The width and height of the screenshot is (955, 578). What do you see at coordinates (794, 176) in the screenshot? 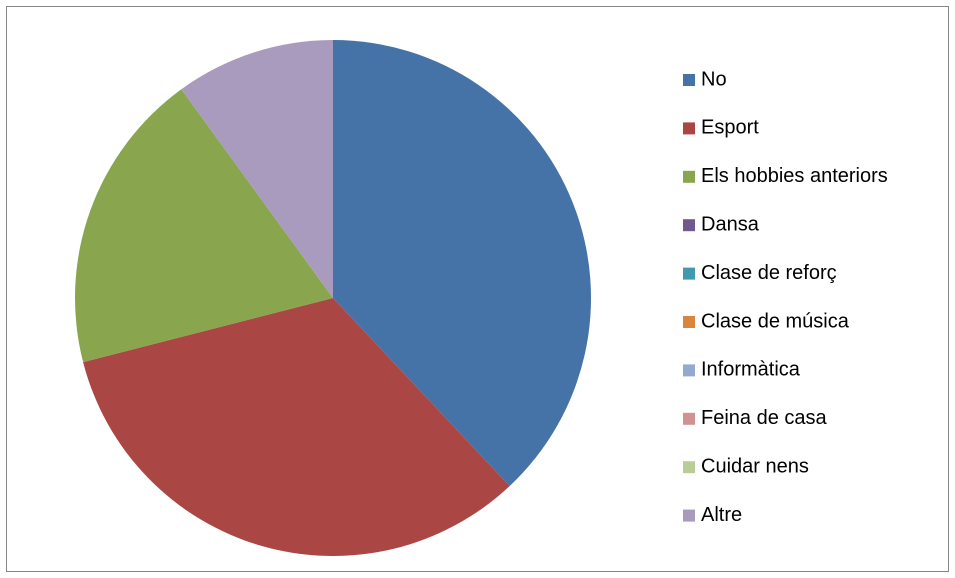
I see `legend-label: Els hobbies anteriors` at bounding box center [794, 176].